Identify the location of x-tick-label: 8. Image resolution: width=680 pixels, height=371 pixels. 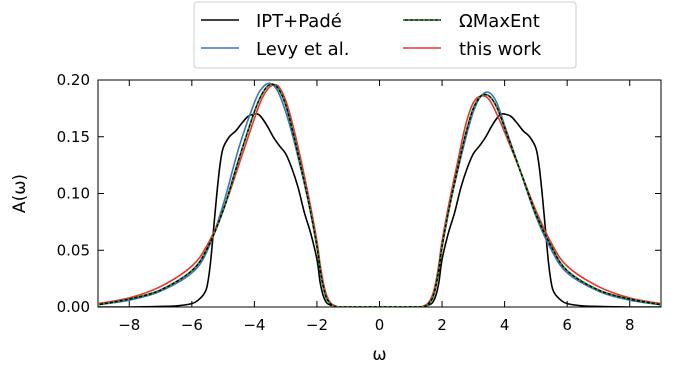
(630, 325).